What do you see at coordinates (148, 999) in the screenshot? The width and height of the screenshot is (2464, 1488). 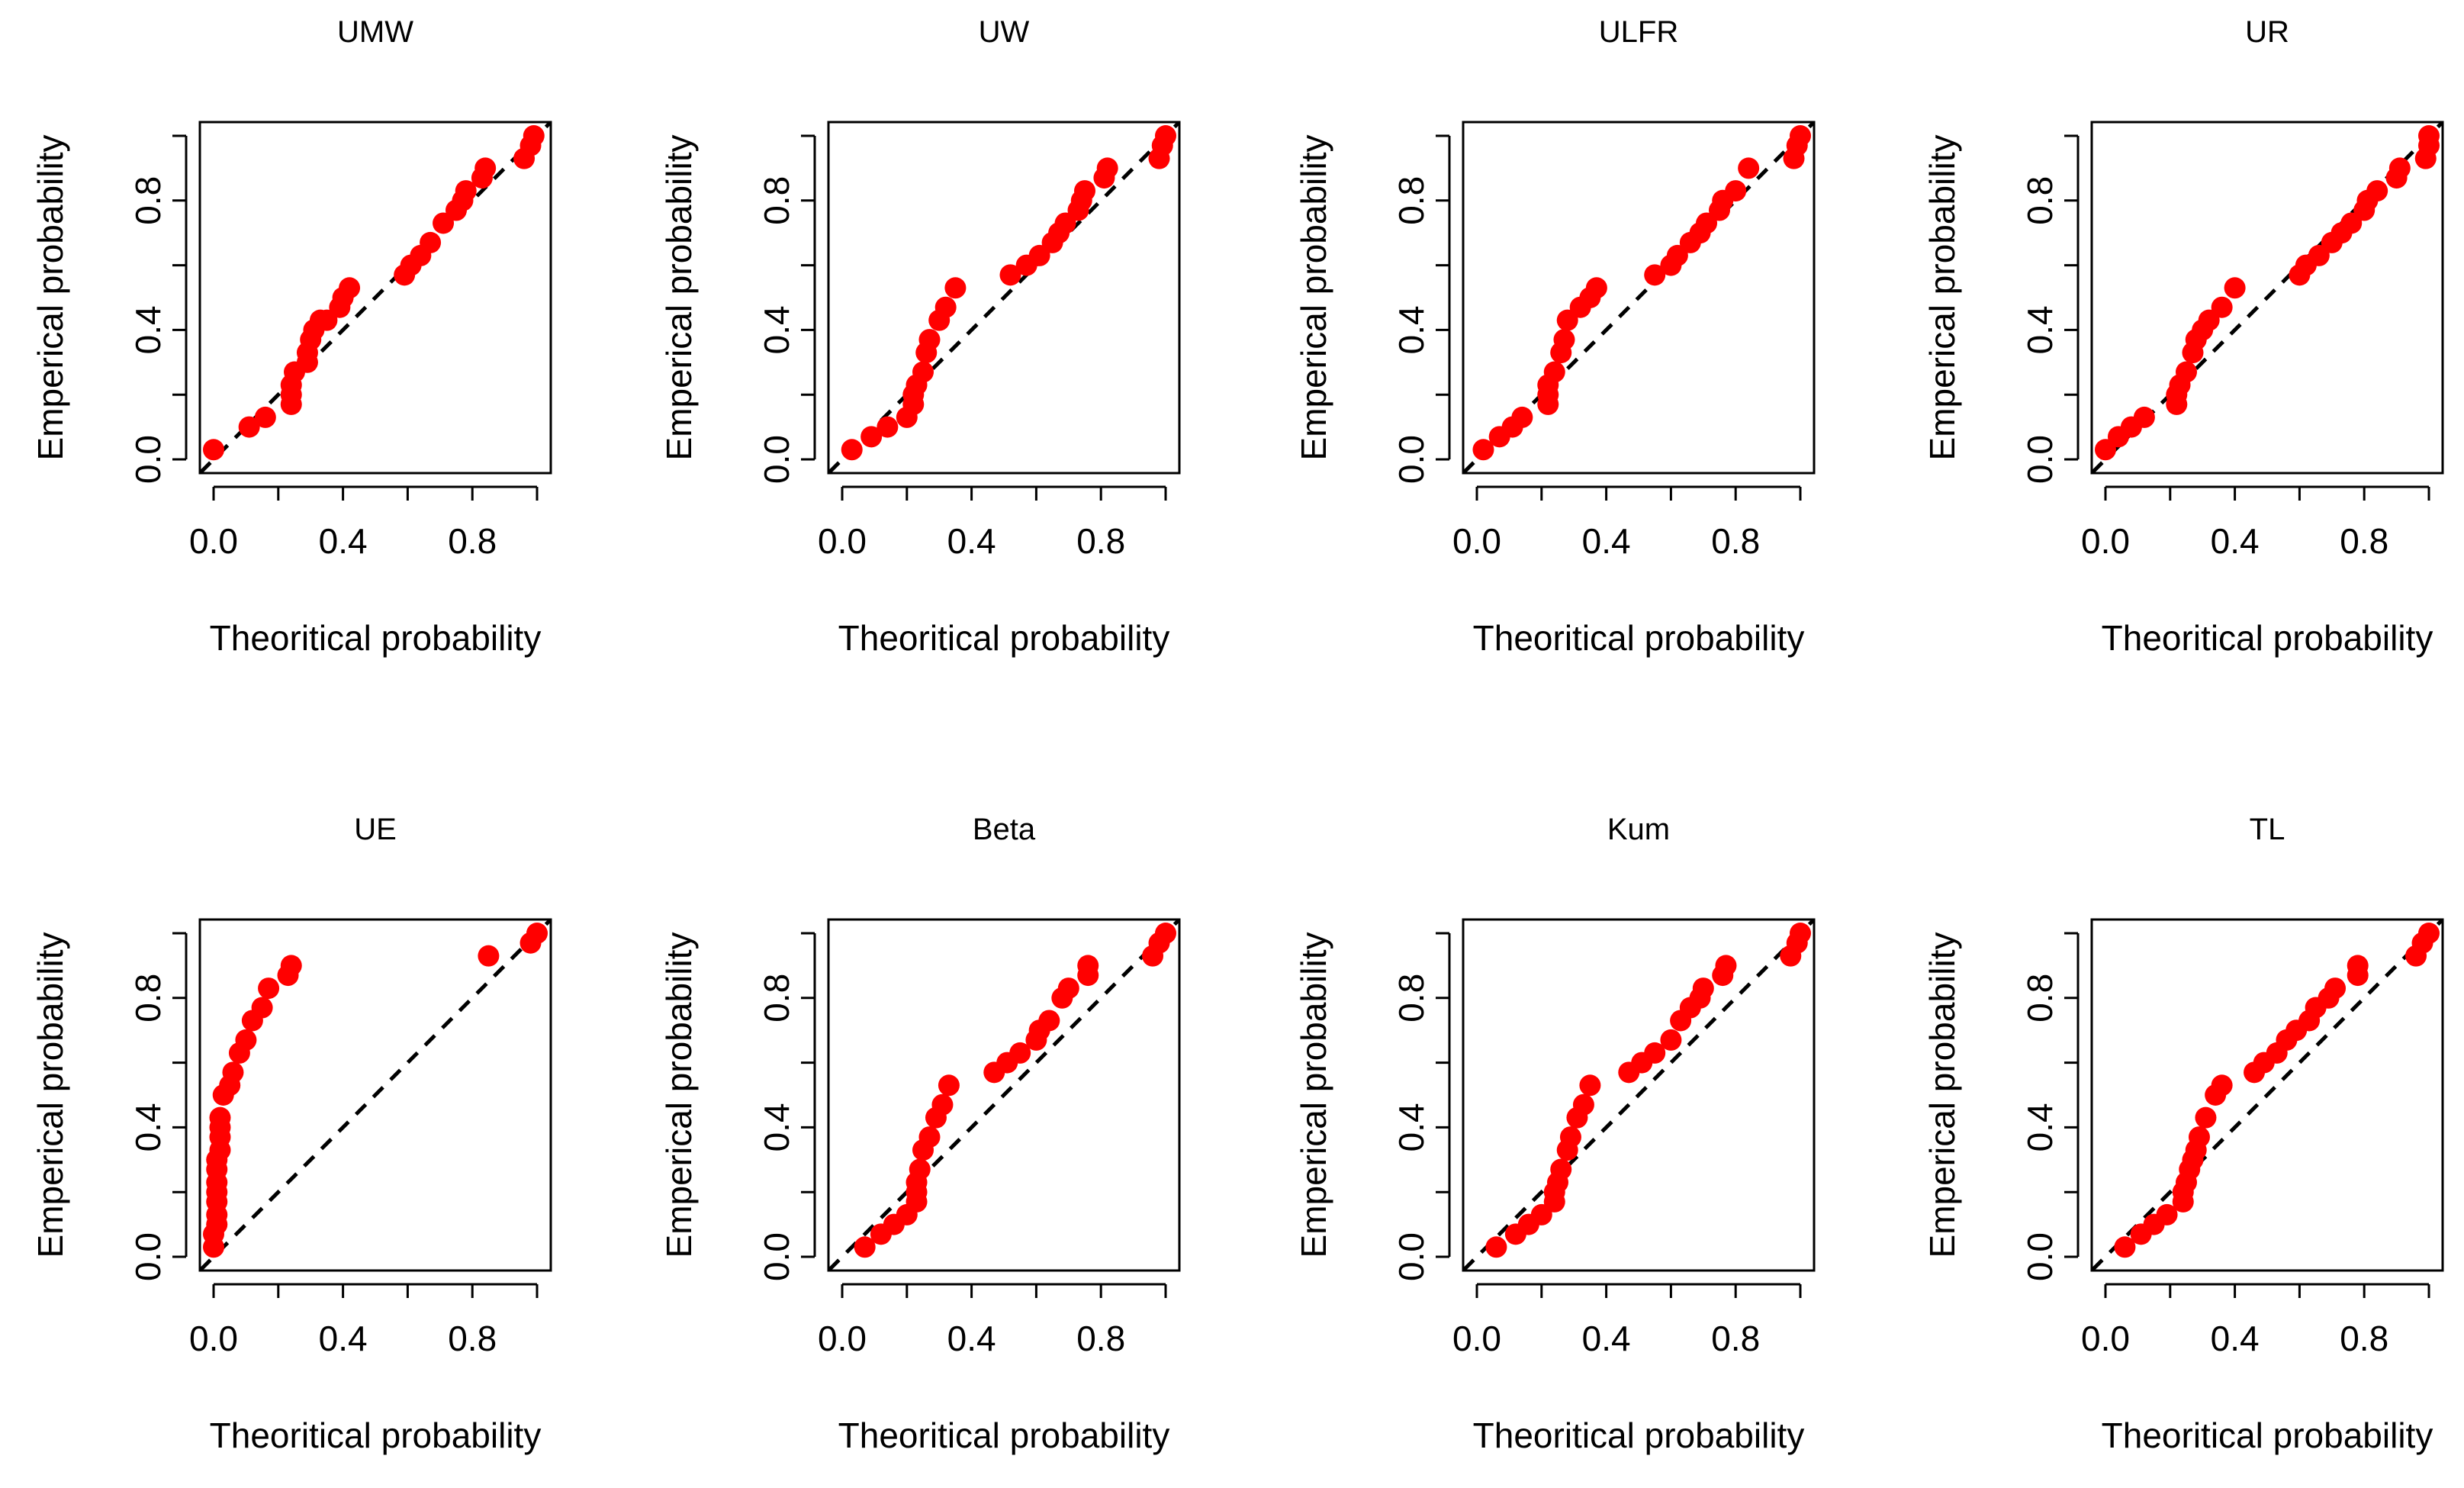 I see `y-tick-label-ue: 0.8` at bounding box center [148, 999].